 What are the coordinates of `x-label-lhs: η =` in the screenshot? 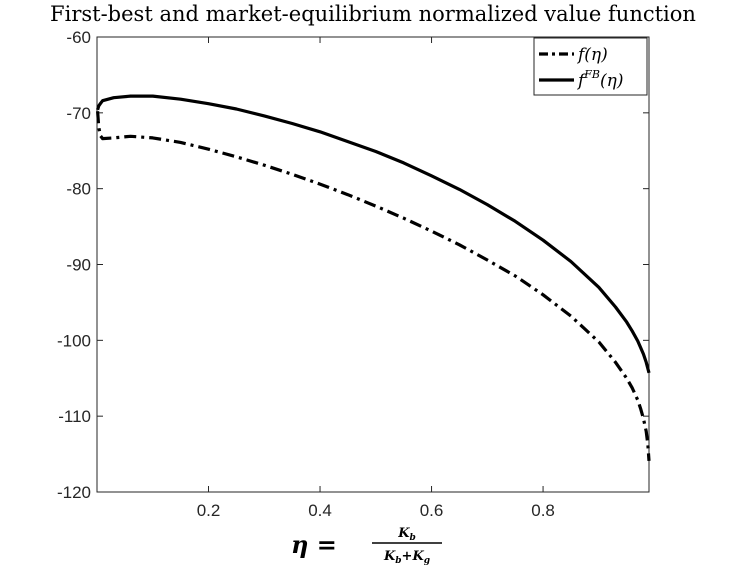 It's located at (314, 544).